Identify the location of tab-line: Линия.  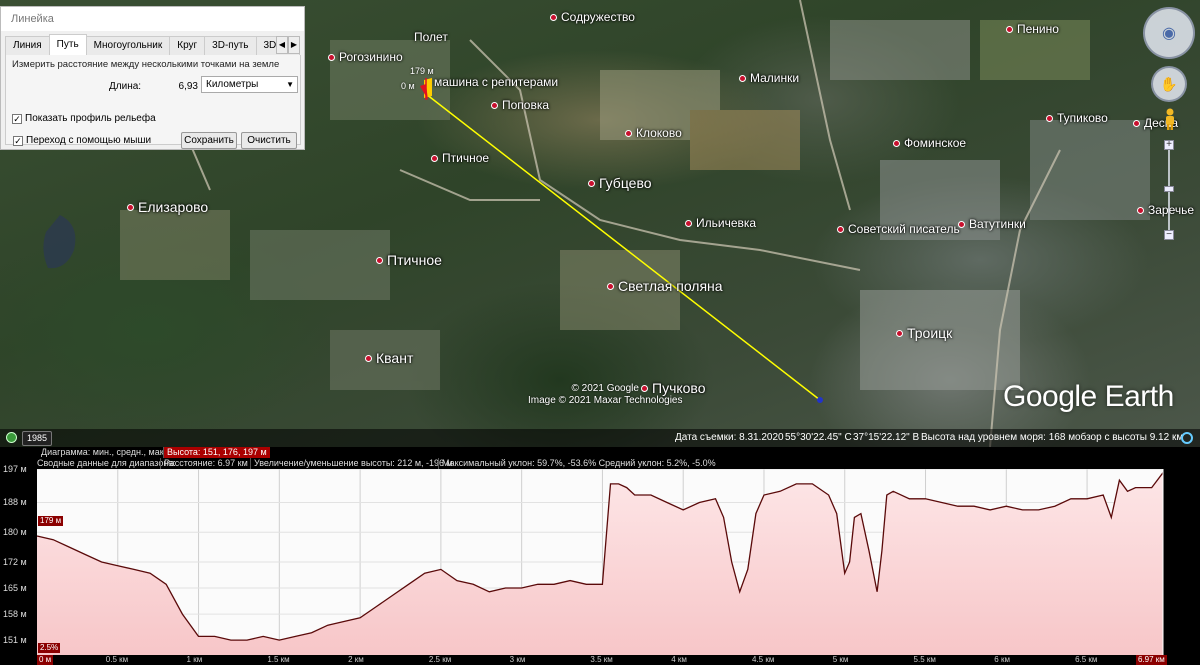
(27, 45).